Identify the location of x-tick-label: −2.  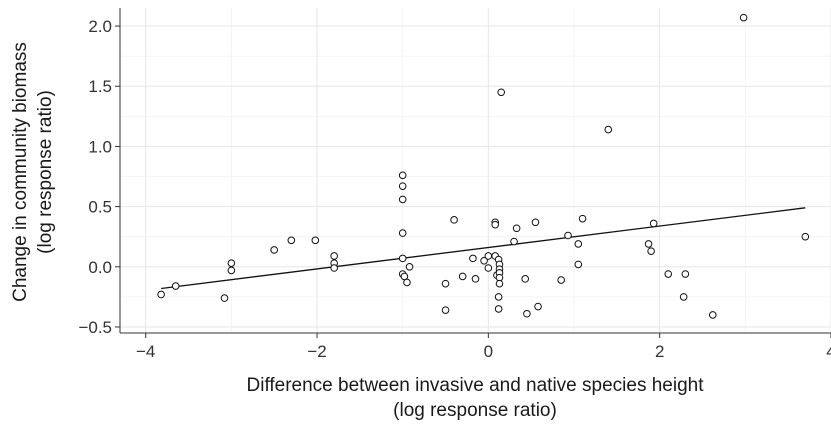
(316, 351).